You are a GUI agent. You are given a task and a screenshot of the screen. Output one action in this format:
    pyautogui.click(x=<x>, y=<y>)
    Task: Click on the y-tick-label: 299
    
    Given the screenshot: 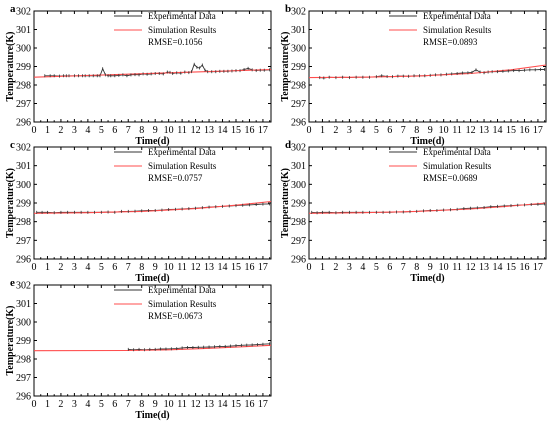 What is the action you would take?
    pyautogui.click(x=298, y=67)
    